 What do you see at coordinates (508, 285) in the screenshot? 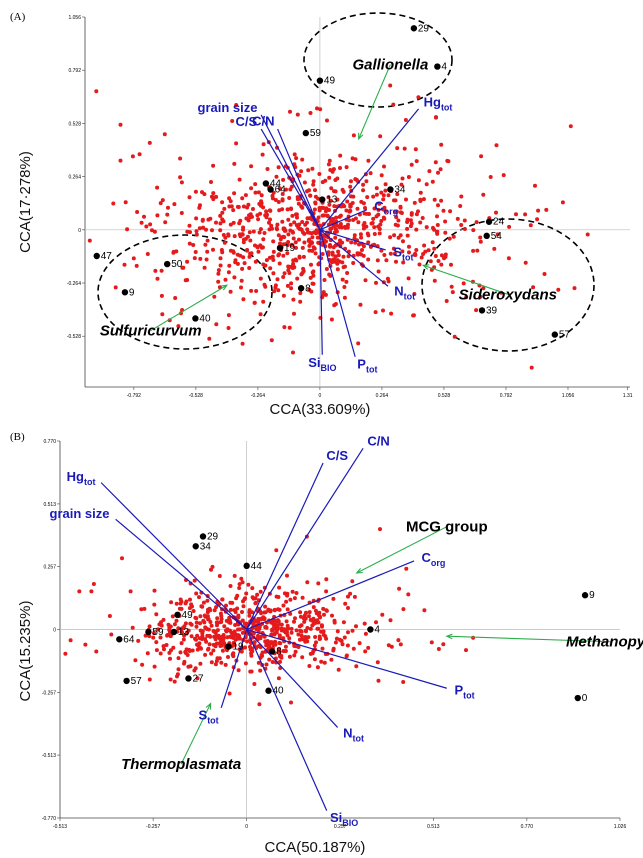
I see `sideroxydans-ellipse` at bounding box center [508, 285].